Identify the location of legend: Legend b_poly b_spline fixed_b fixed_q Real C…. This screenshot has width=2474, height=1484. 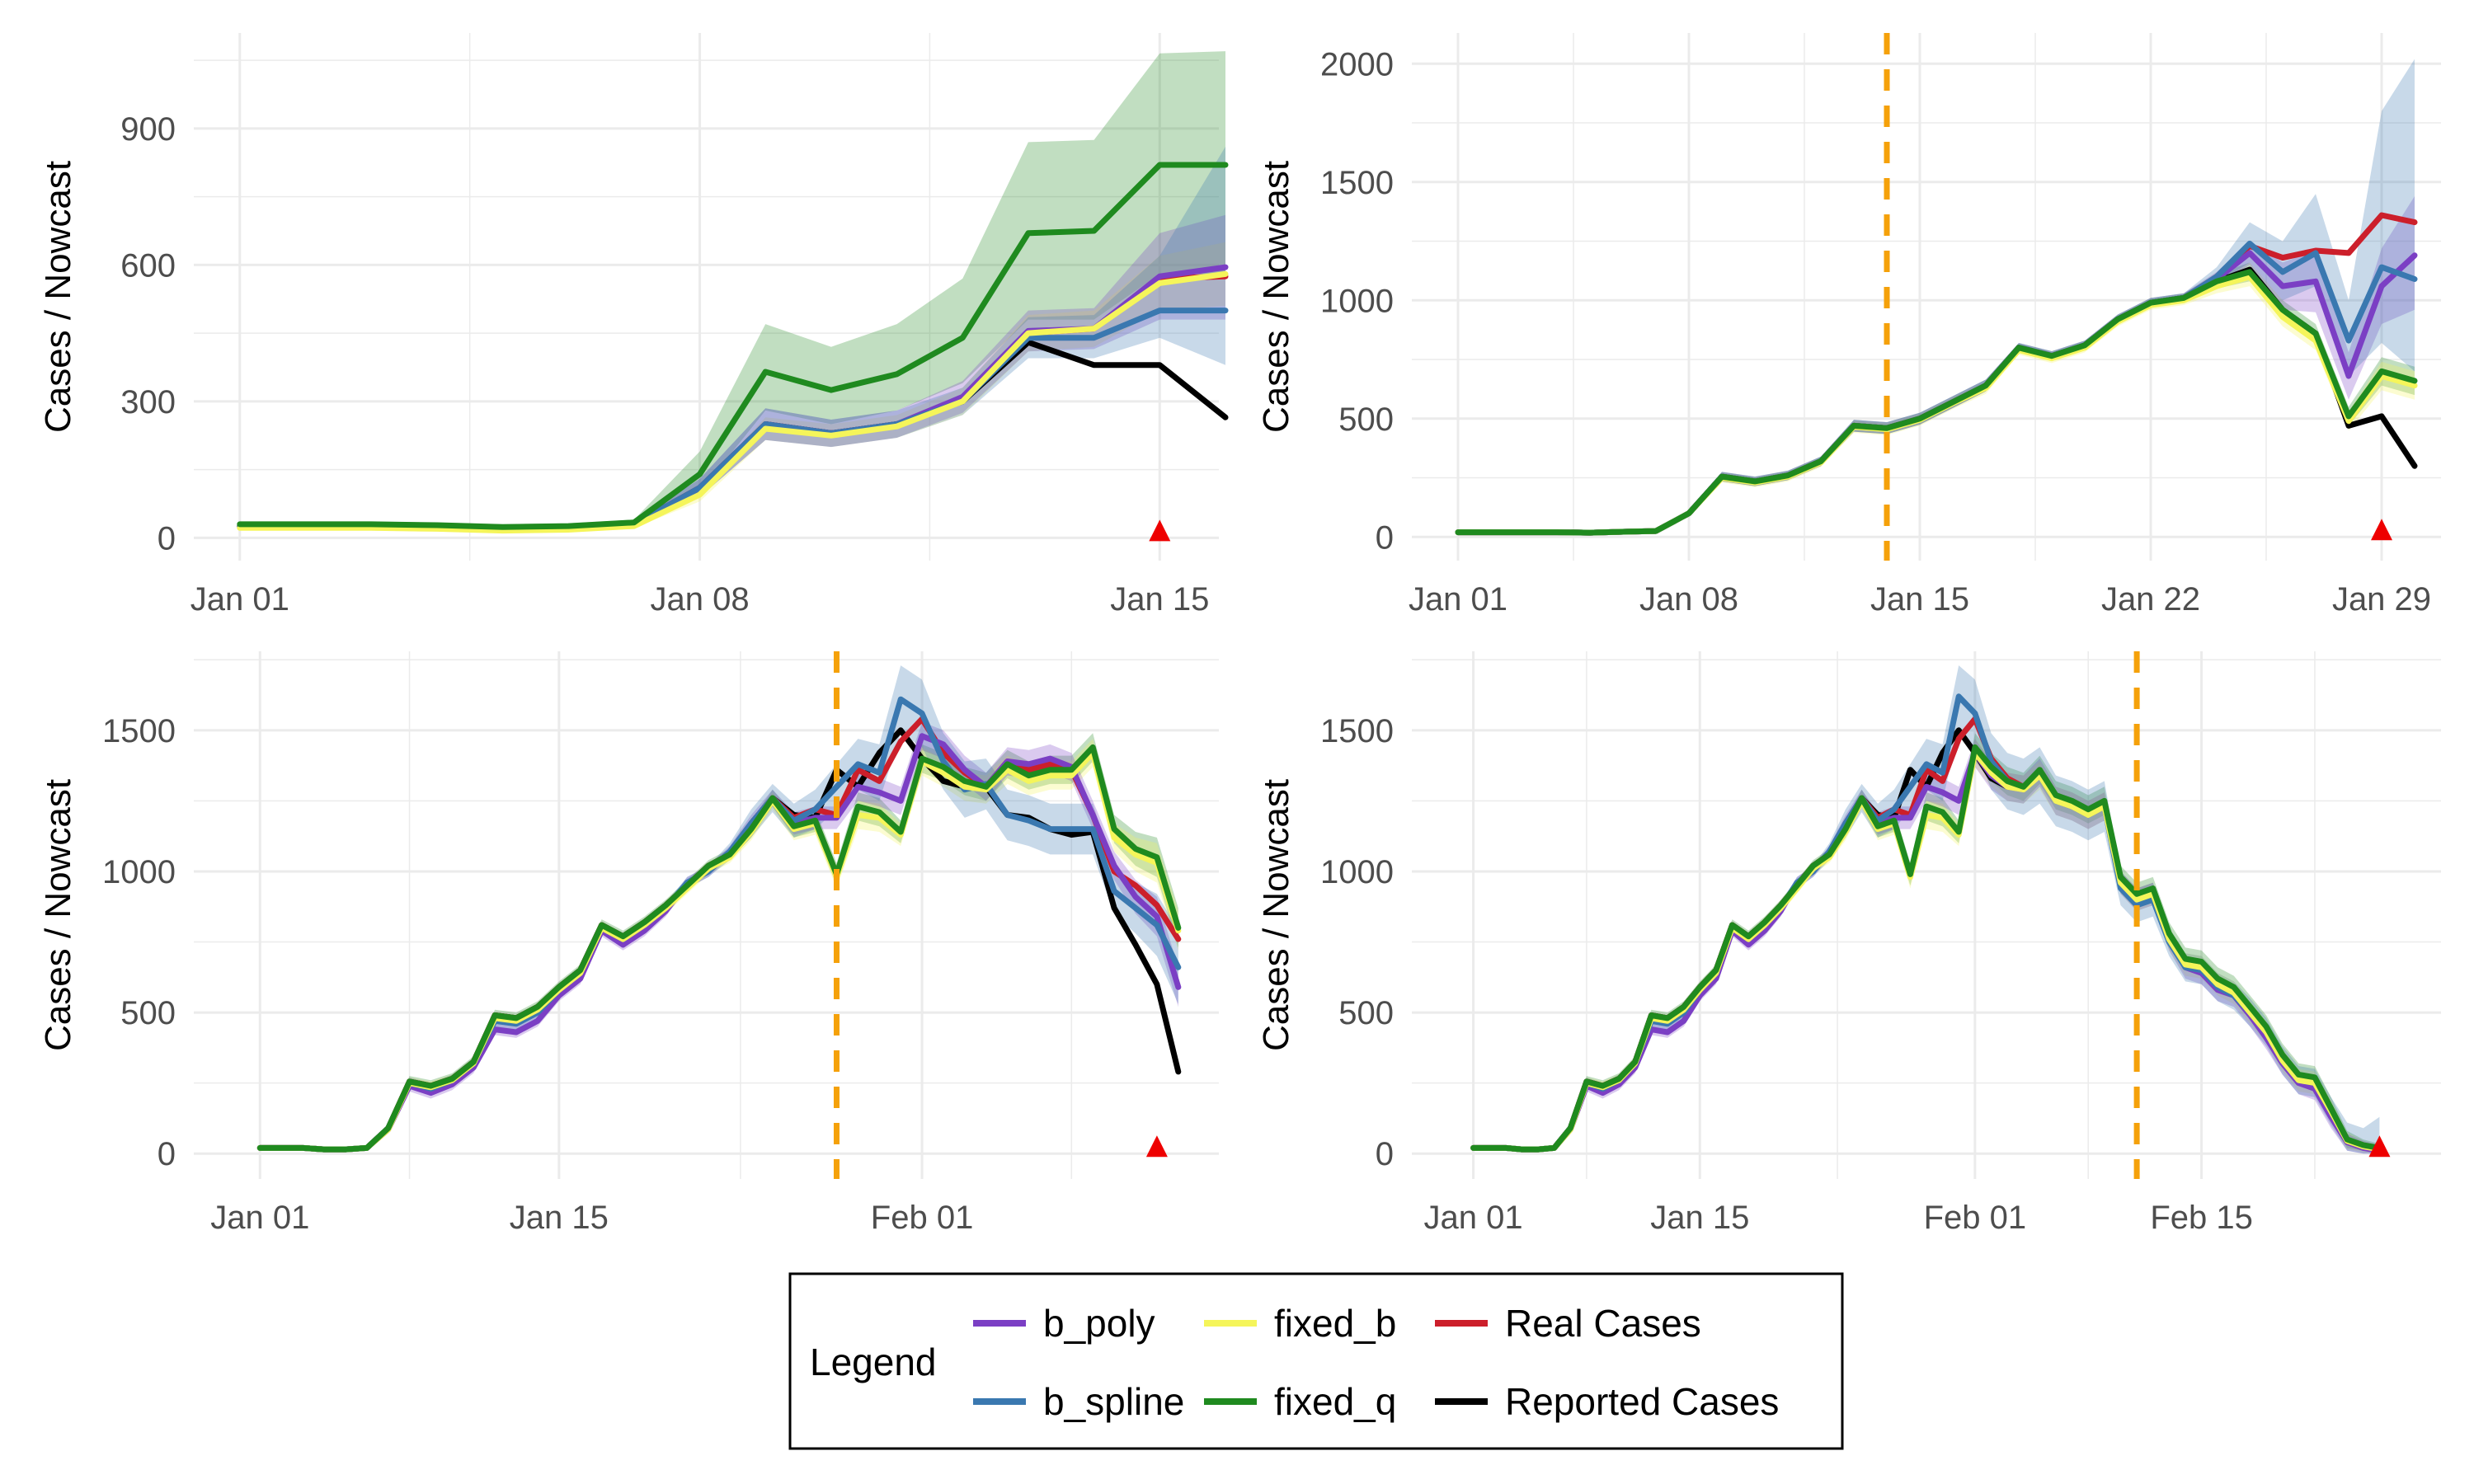
(1316, 1361).